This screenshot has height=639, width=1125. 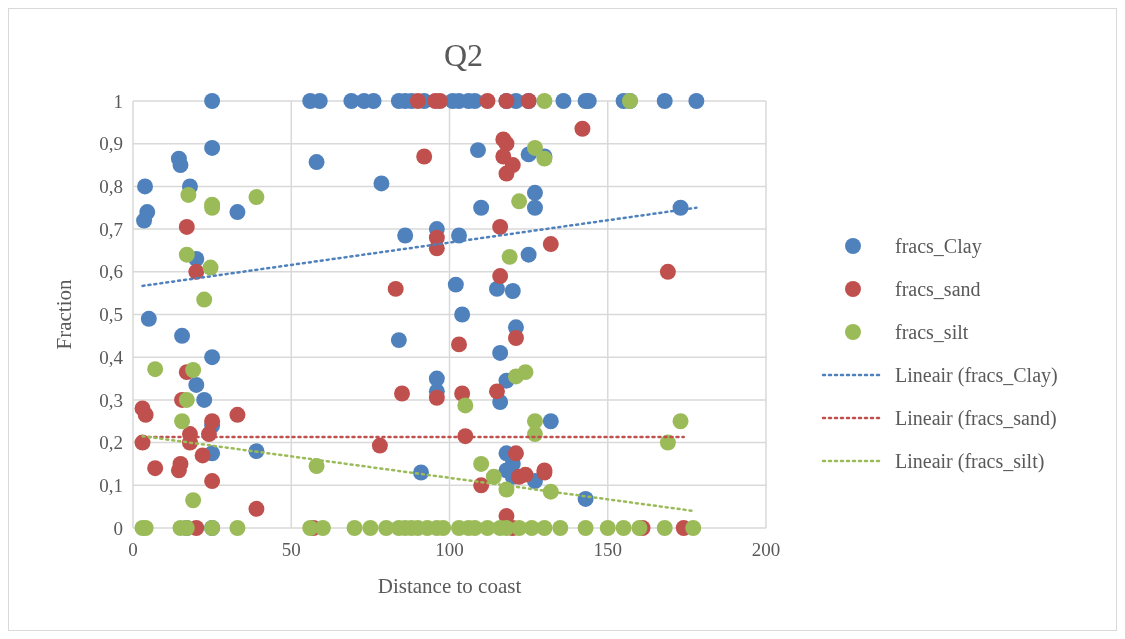 What do you see at coordinates (111, 315) in the screenshot?
I see `y-tick-label: 0,5` at bounding box center [111, 315].